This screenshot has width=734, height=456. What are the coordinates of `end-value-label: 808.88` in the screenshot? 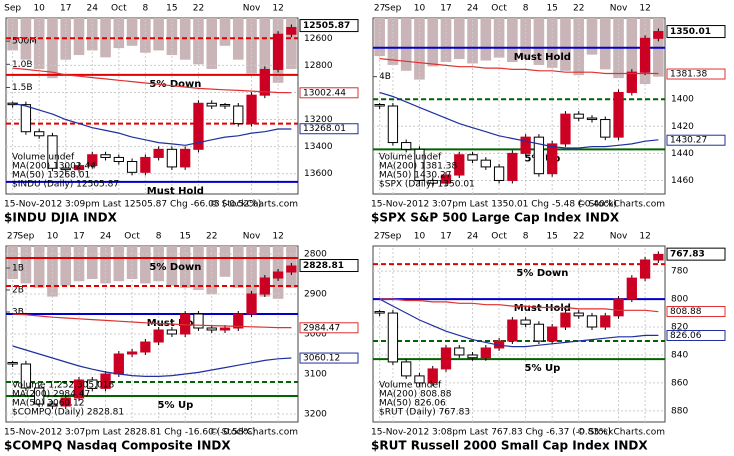 It's located at (686, 312).